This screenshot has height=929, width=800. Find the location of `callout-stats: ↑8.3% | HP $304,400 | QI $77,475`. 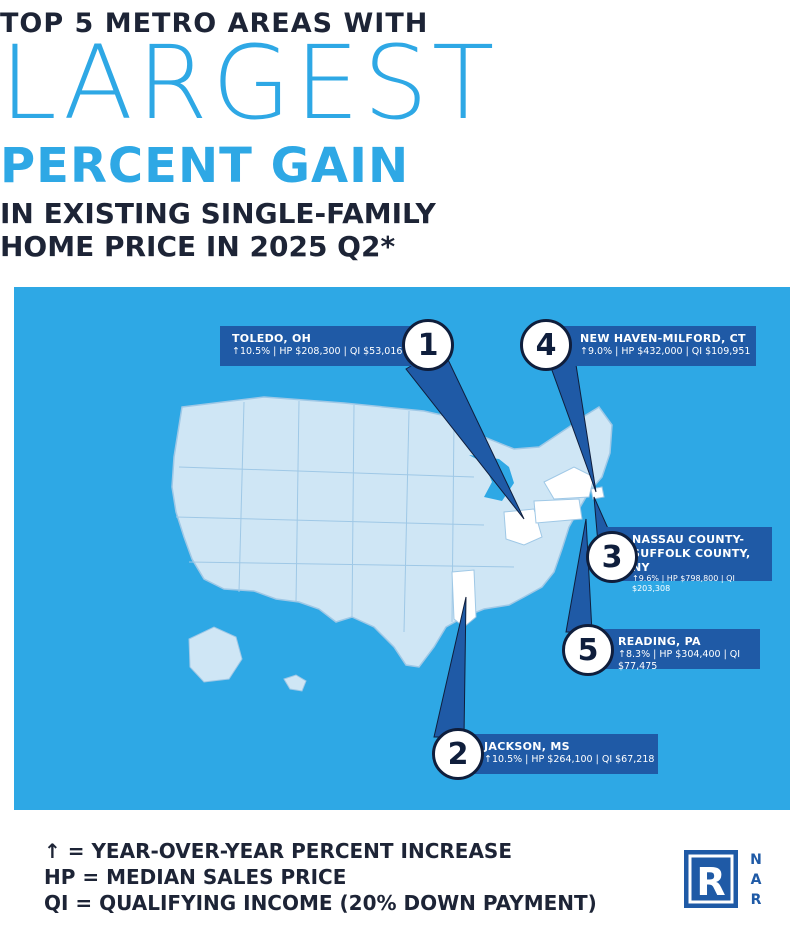

callout-stats: ↑8.3% | HP $304,400 | QI $77,475 is located at coordinates (679, 660).